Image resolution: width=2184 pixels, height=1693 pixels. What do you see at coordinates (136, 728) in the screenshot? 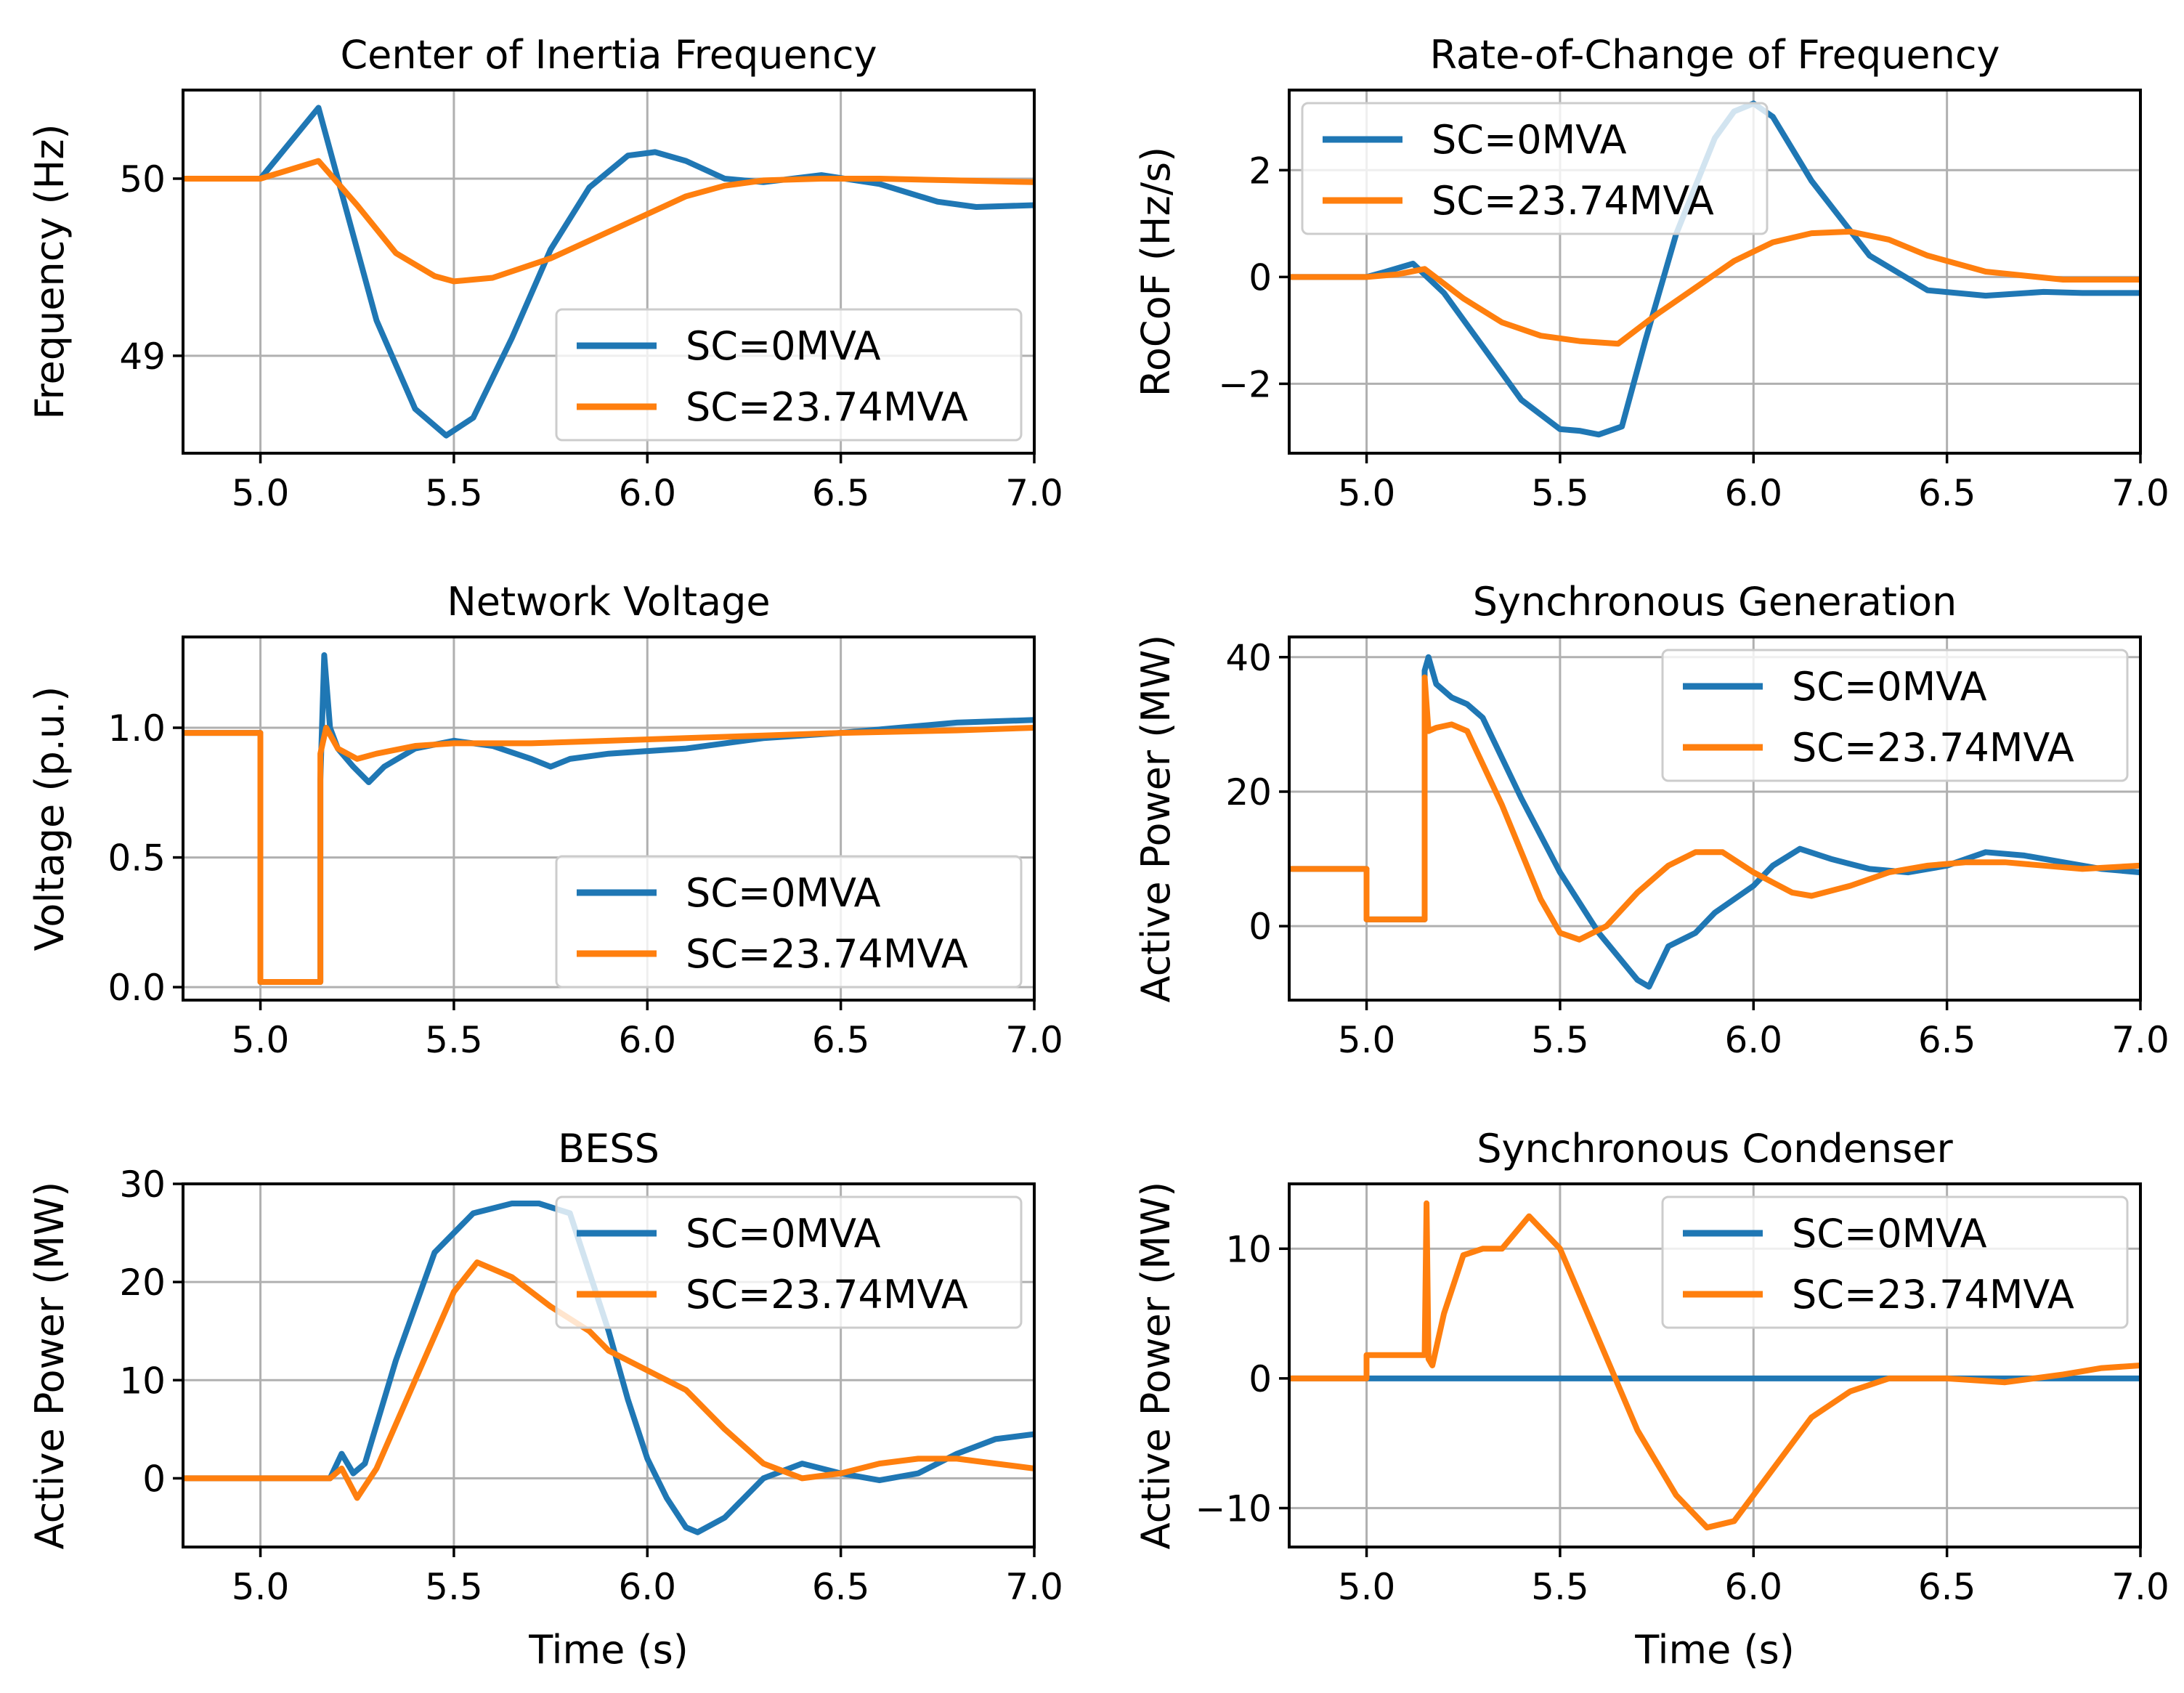
I see `y-tick-label: 1.0` at bounding box center [136, 728].